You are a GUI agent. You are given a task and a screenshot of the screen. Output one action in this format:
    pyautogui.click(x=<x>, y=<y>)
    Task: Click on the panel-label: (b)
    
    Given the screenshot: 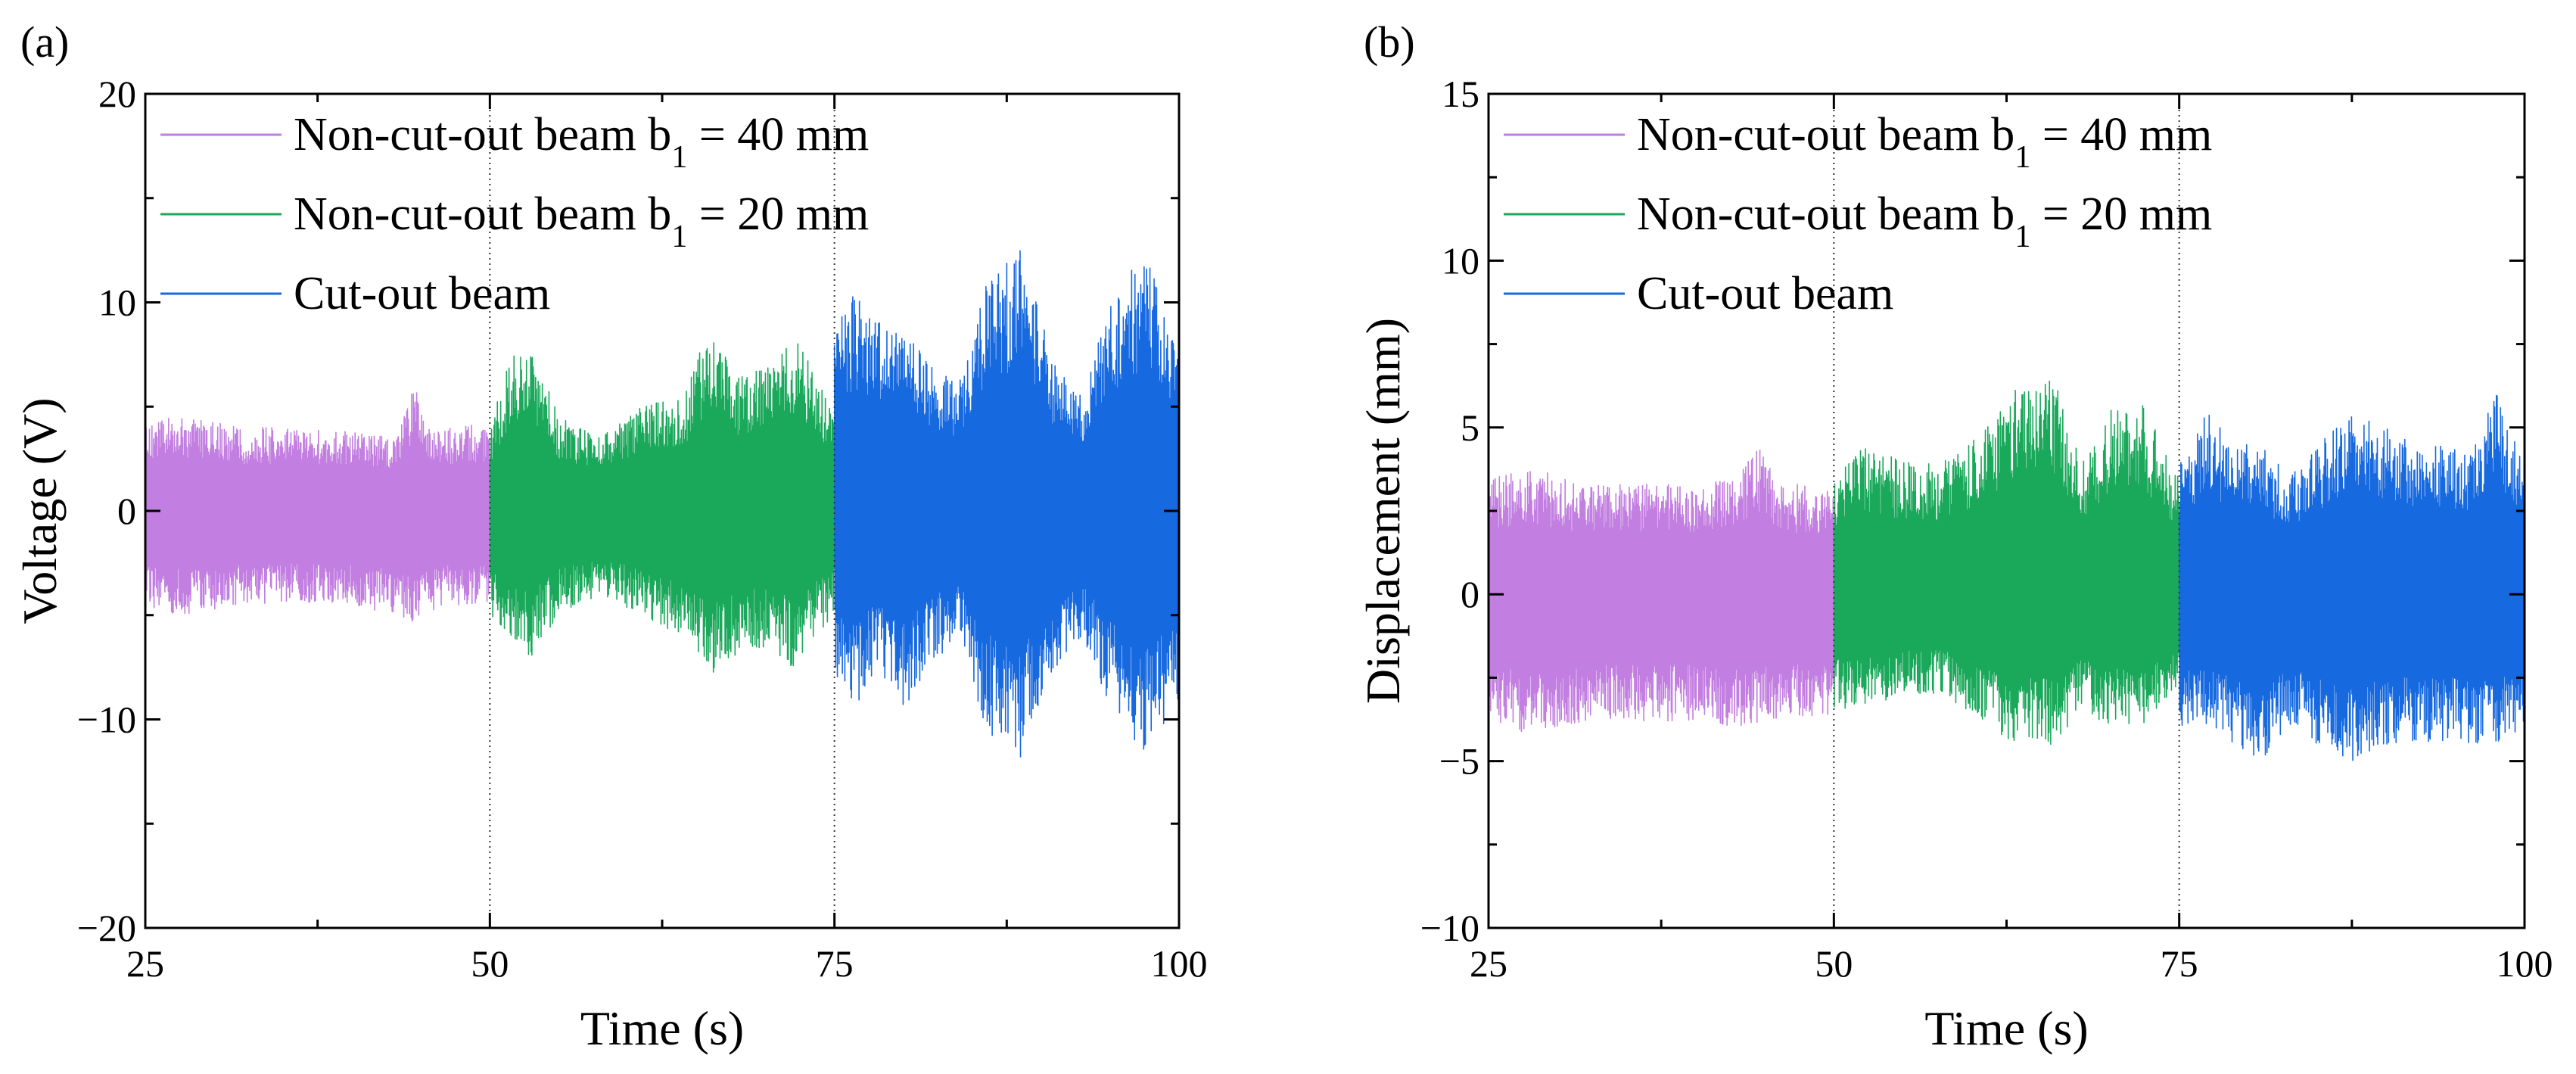 What is the action you would take?
    pyautogui.click(x=1389, y=42)
    